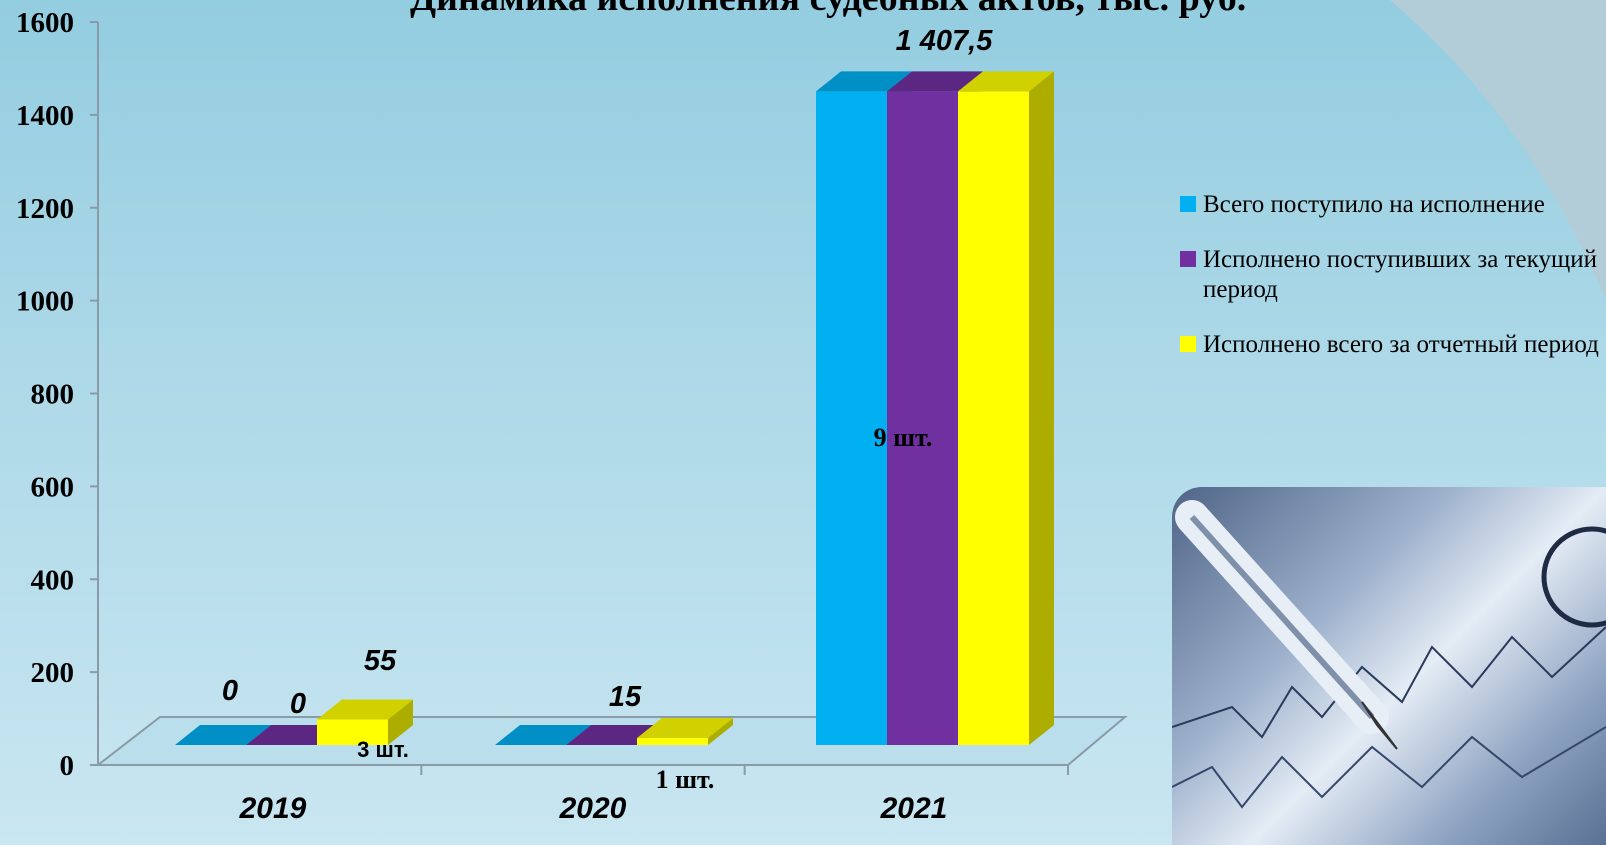 The height and width of the screenshot is (845, 1606). I want to click on decorative-corner-panel, so click(1498, 150).